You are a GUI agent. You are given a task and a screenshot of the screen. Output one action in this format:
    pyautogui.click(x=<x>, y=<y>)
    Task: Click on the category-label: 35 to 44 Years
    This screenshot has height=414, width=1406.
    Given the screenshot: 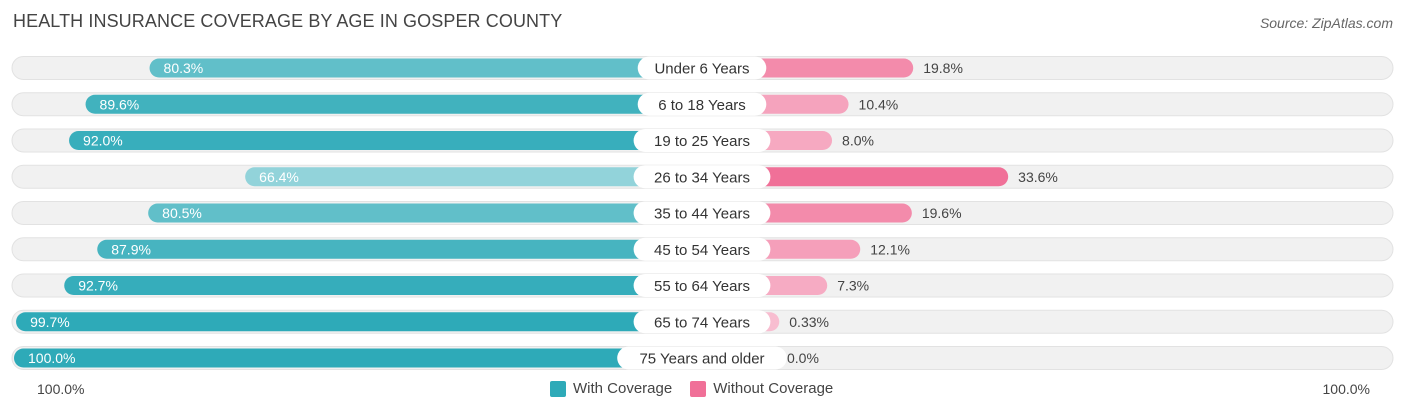 What is the action you would take?
    pyautogui.click(x=702, y=214)
    